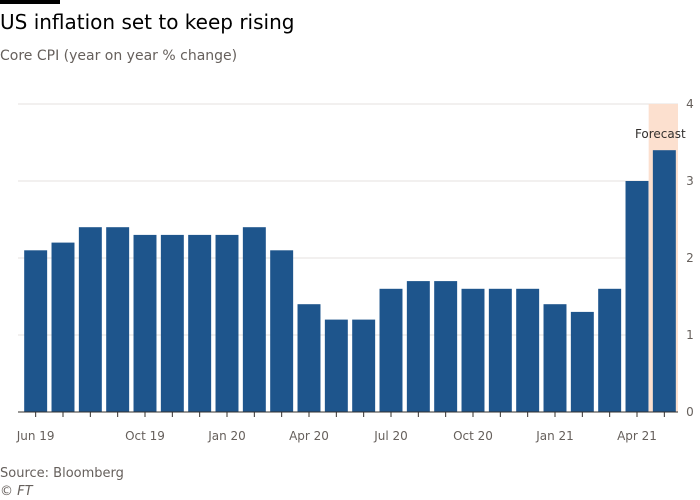 This screenshot has height=500, width=700. Describe the element at coordinates (690, 335) in the screenshot. I see `y-tick-label: 1` at that location.